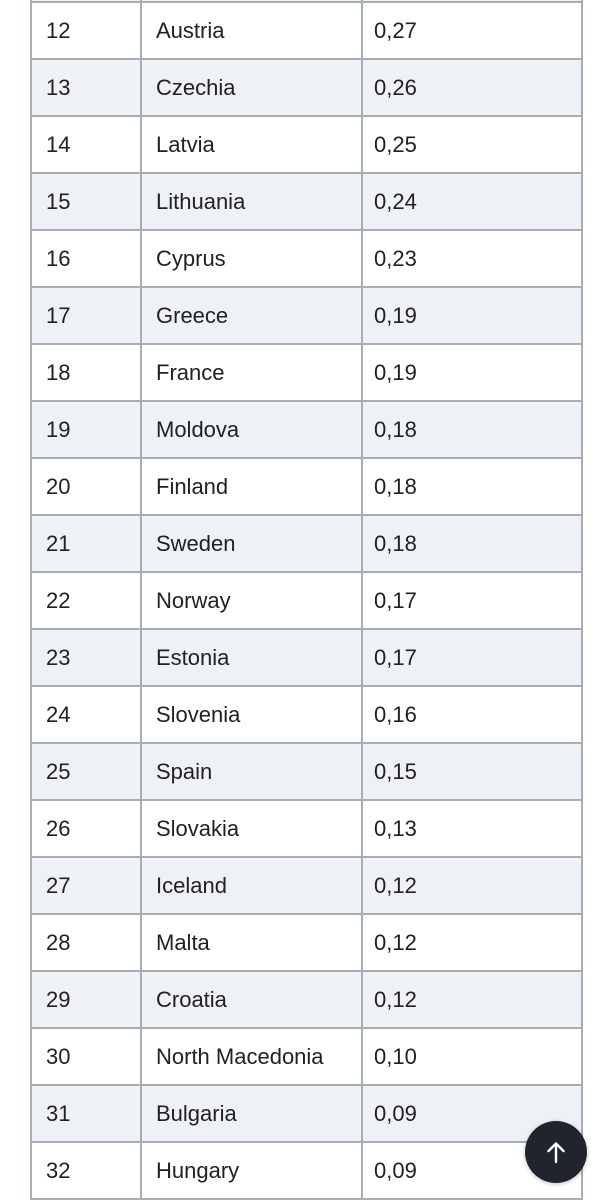 The width and height of the screenshot is (613, 1200). I want to click on table-row: 27 Iceland 0,12, so click(306, 885).